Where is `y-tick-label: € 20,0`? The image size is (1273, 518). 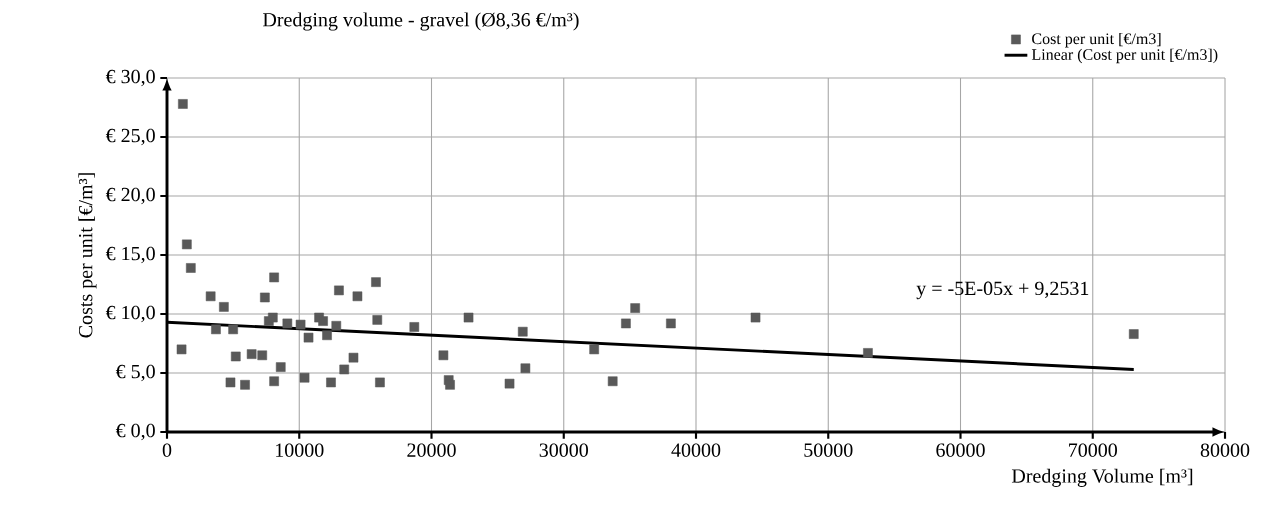
y-tick-label: € 20,0 is located at coordinates (130, 196).